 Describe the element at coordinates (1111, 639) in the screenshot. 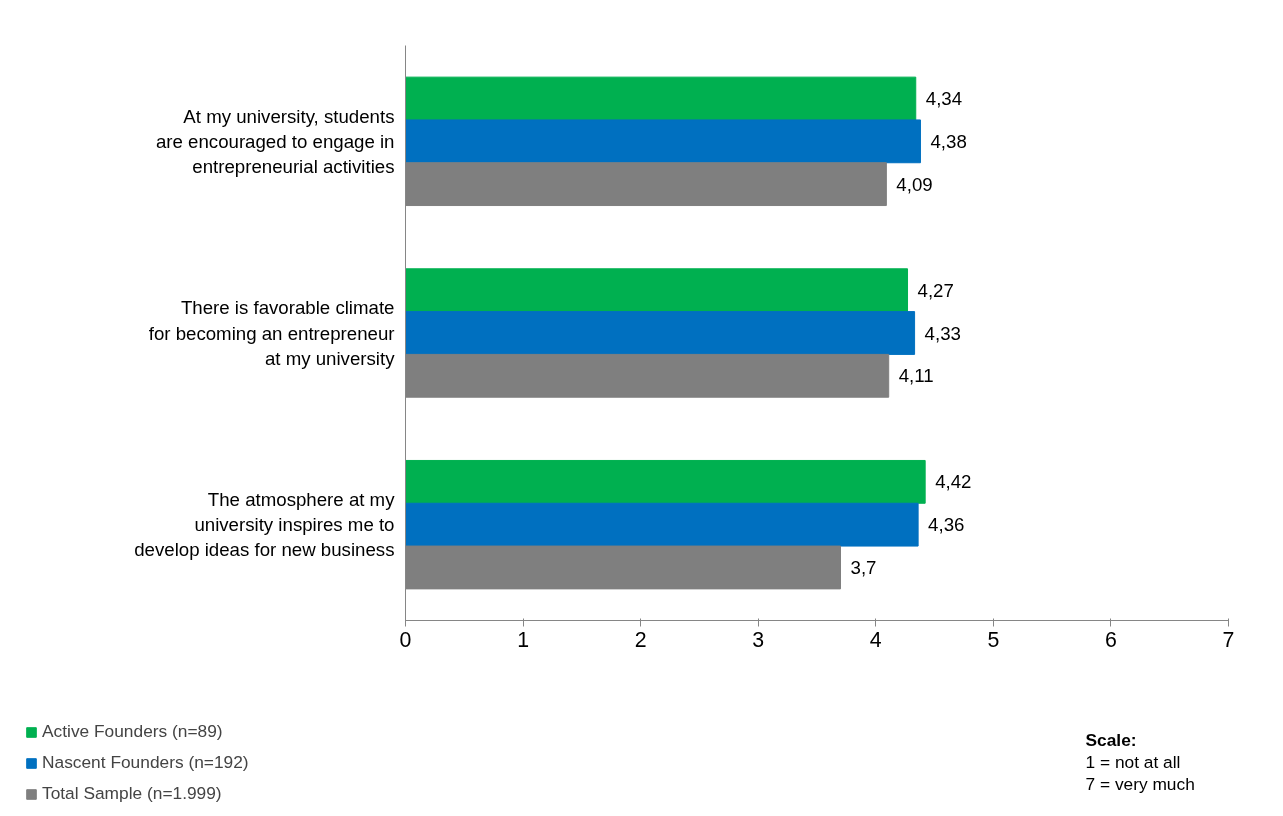

I see `x-tick-label: 6` at that location.